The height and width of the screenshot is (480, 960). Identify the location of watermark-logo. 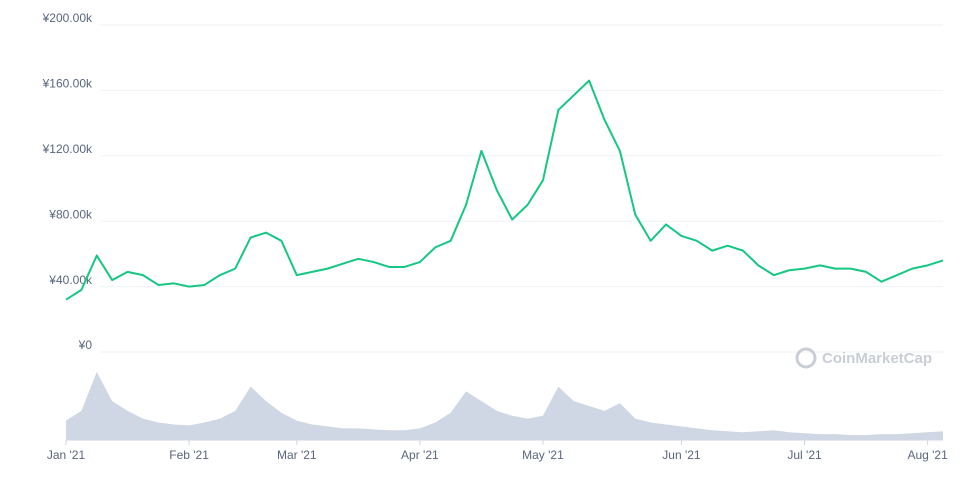
(806, 358).